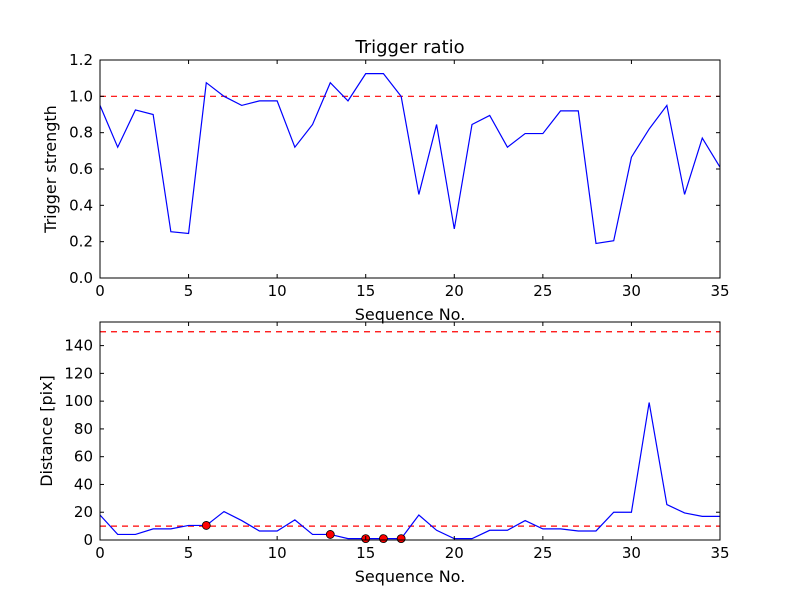 The height and width of the screenshot is (605, 800). Describe the element at coordinates (78, 401) in the screenshot. I see `y-tick-label: 100` at that location.